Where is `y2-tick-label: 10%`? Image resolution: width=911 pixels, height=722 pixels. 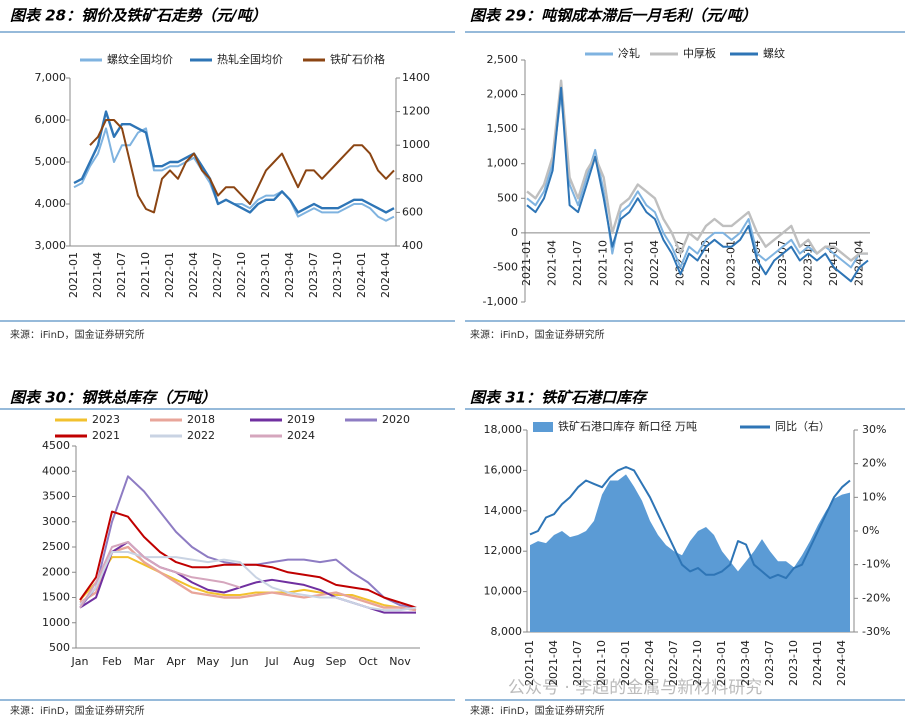 y2-tick-label: 10% is located at coordinates (874, 496).